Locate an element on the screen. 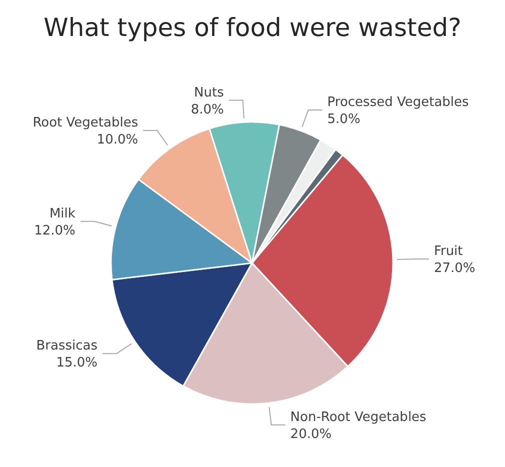 This screenshot has height=467, width=505. chart-title: What types of food were wasted? is located at coordinates (252, 28).